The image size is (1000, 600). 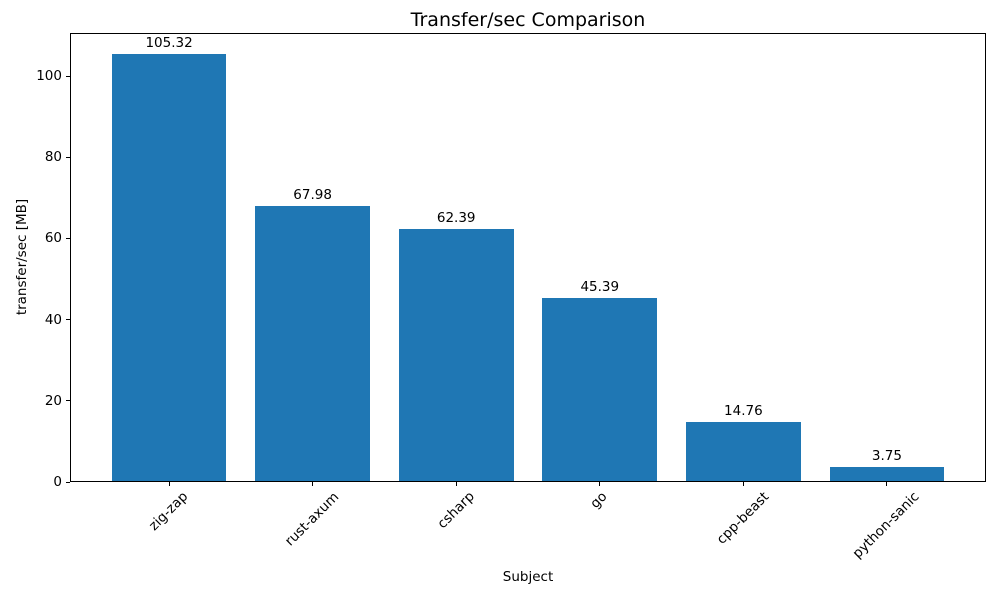 What do you see at coordinates (456, 217) in the screenshot?
I see `bar-value-label: 62.39` at bounding box center [456, 217].